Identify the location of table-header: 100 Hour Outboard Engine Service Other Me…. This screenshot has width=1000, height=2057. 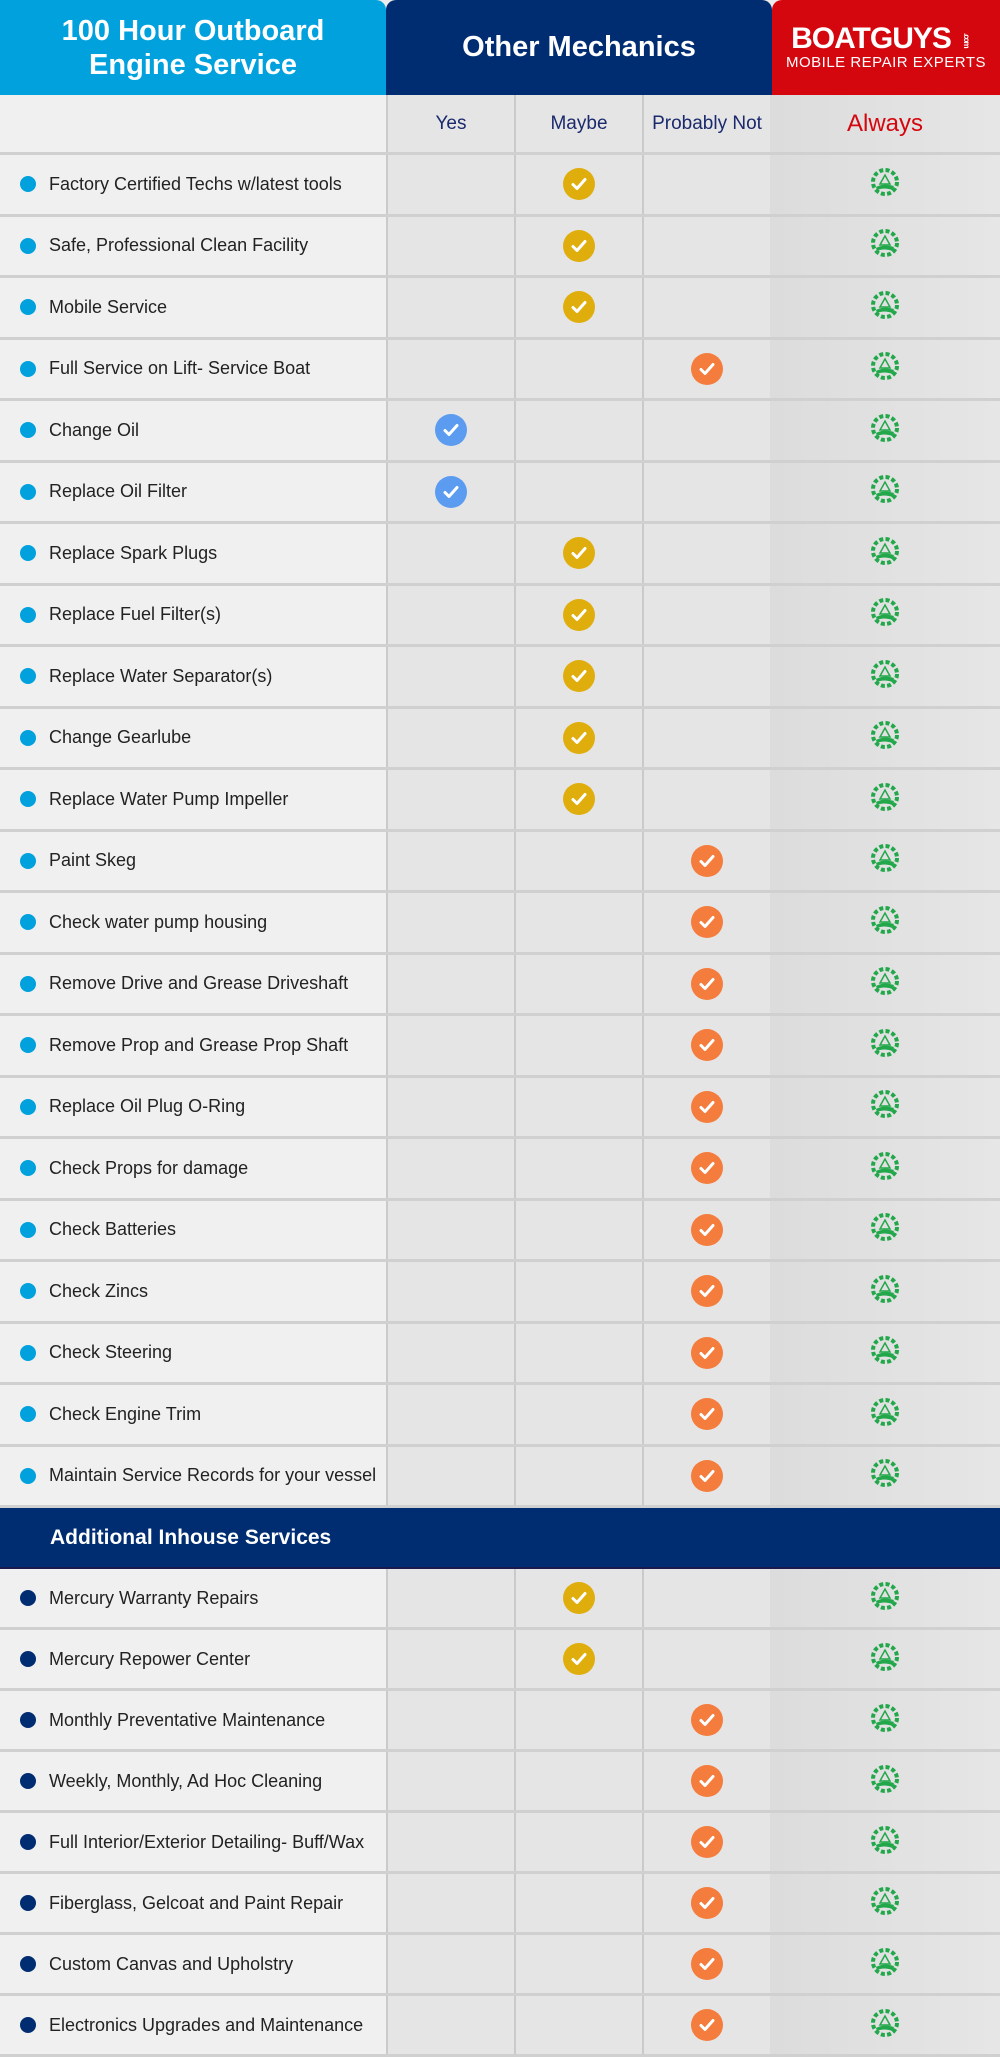
(500, 47).